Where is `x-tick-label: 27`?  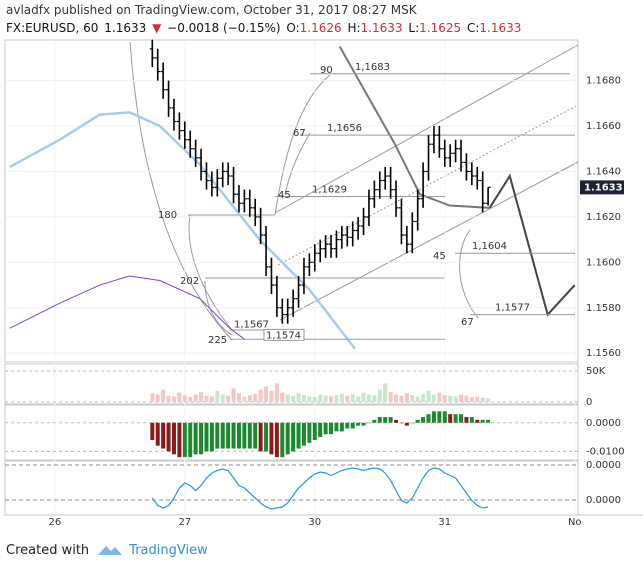
x-tick-label: 27 is located at coordinates (184, 522).